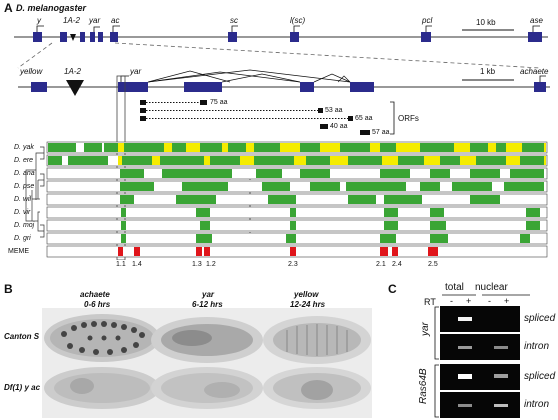  I want to click on species-row-label: D. pse, so click(24, 186).